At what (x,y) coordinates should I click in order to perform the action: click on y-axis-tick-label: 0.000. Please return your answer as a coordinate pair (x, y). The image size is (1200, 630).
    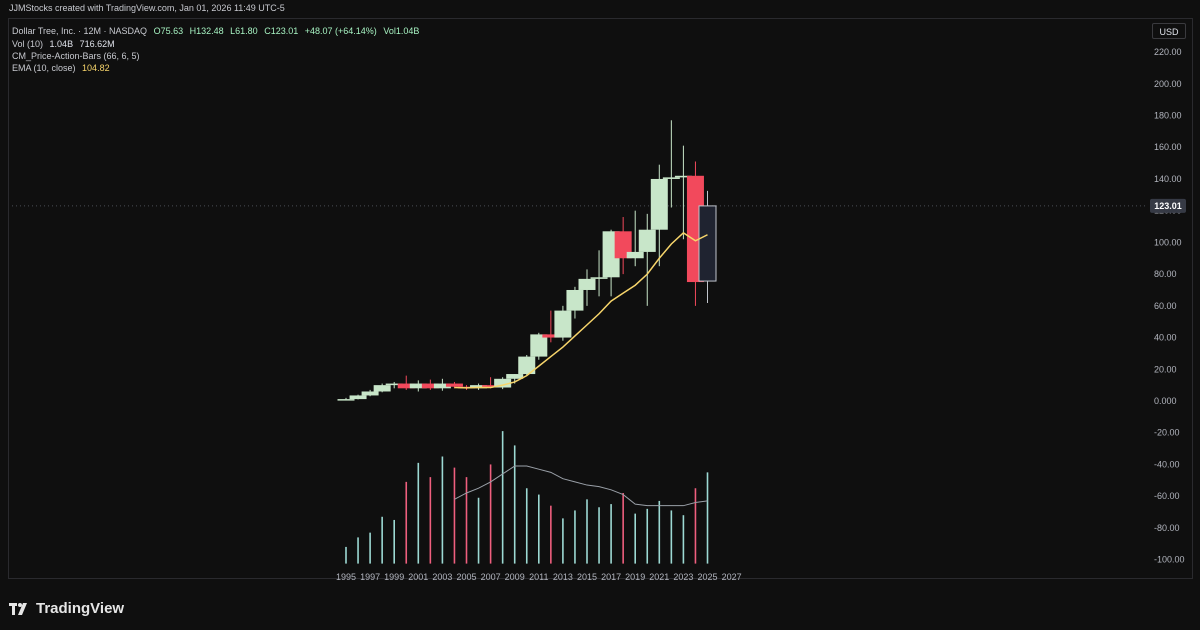
    Looking at the image, I should click on (1165, 401).